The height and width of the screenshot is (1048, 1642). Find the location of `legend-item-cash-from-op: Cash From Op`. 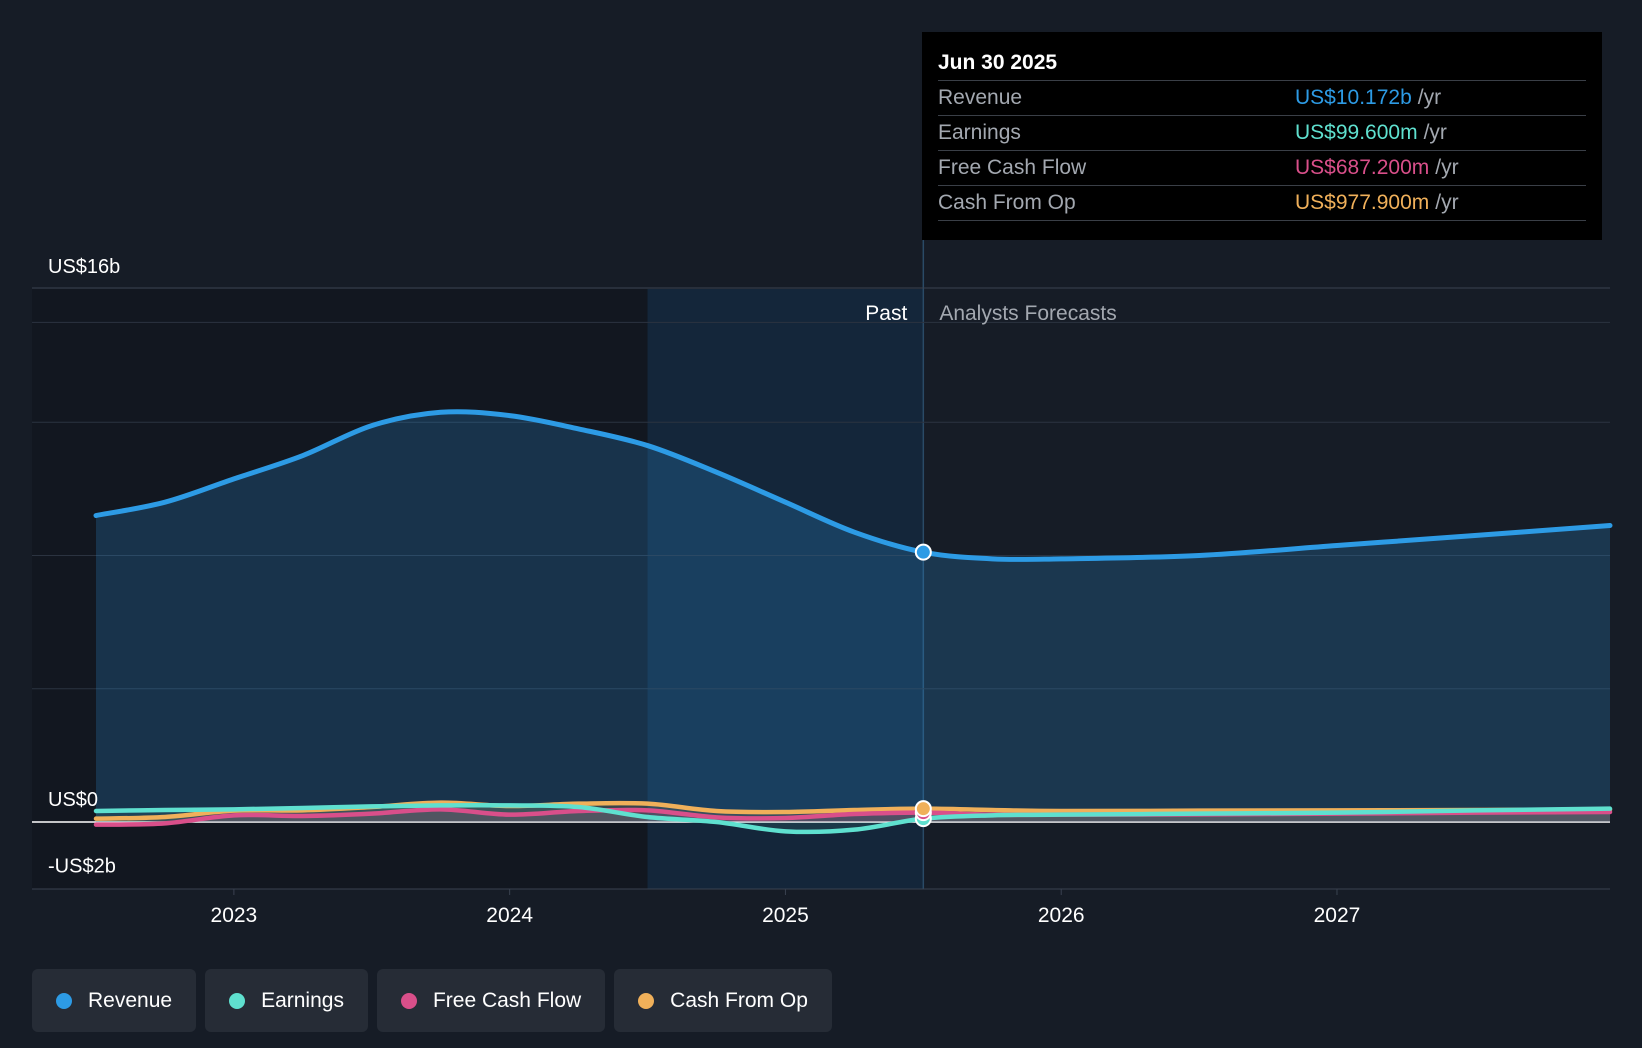

legend-item-cash-from-op: Cash From Op is located at coordinates (723, 1000).